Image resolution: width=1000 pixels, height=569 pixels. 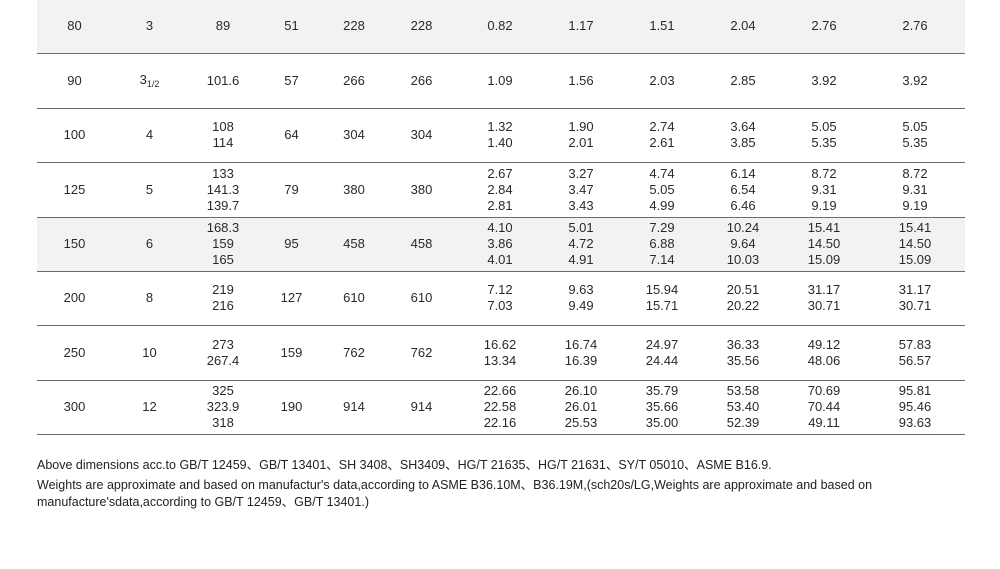 I want to click on cell-value: 325, so click(x=223, y=390).